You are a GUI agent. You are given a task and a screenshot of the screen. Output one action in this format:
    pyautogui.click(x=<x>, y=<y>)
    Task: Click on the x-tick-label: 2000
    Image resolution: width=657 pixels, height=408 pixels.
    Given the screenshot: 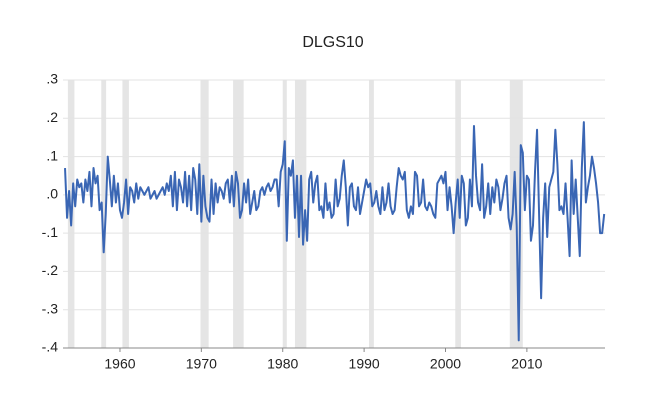 What is the action you would take?
    pyautogui.click(x=445, y=364)
    